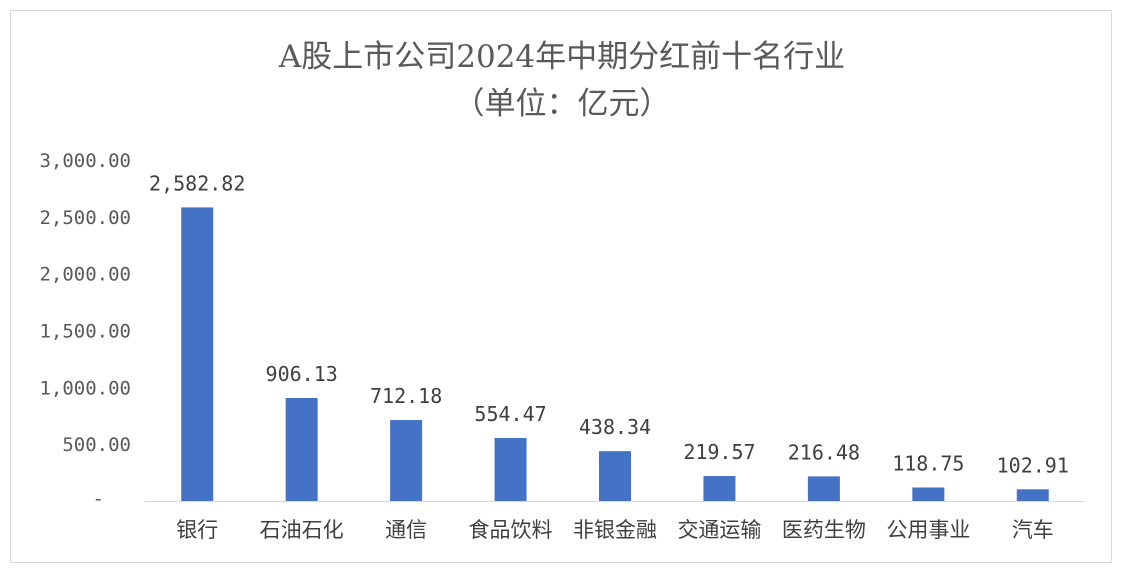  What do you see at coordinates (302, 530) in the screenshot?
I see `category-label: 石油石化` at bounding box center [302, 530].